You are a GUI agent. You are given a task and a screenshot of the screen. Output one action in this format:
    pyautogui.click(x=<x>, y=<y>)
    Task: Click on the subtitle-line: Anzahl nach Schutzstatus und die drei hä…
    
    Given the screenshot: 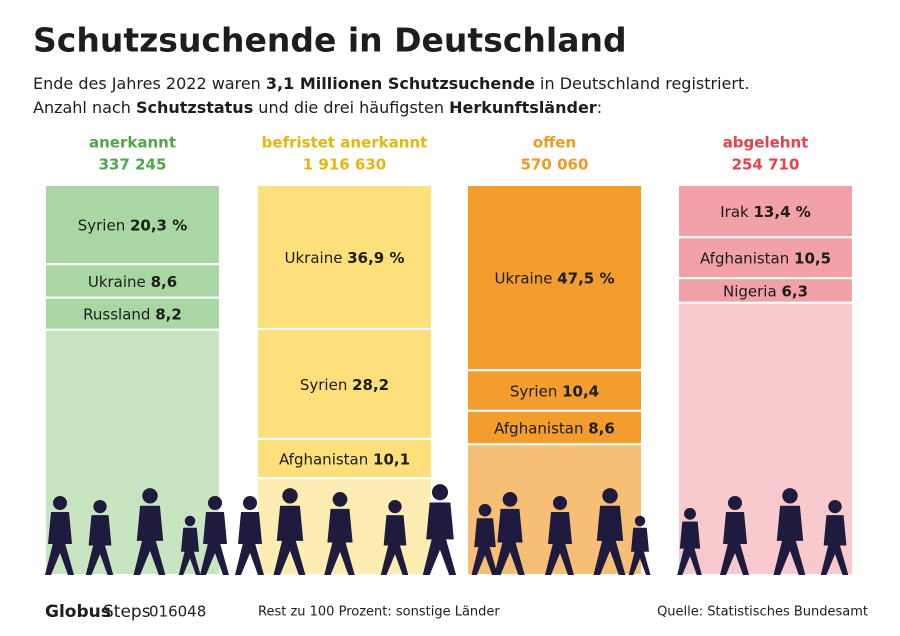 What is the action you would take?
    pyautogui.click(x=317, y=107)
    